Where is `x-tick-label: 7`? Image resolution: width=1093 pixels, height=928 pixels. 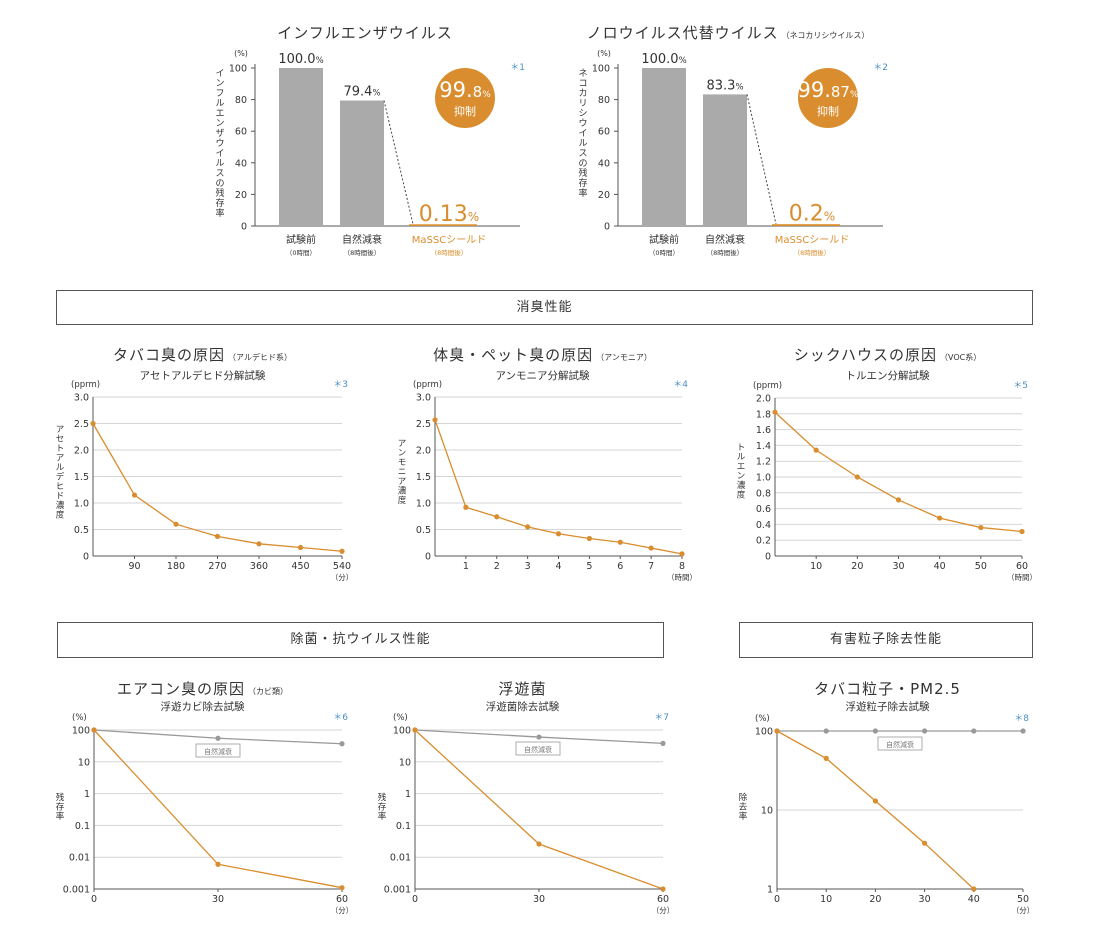
x-tick-label: 7 is located at coordinates (651, 566).